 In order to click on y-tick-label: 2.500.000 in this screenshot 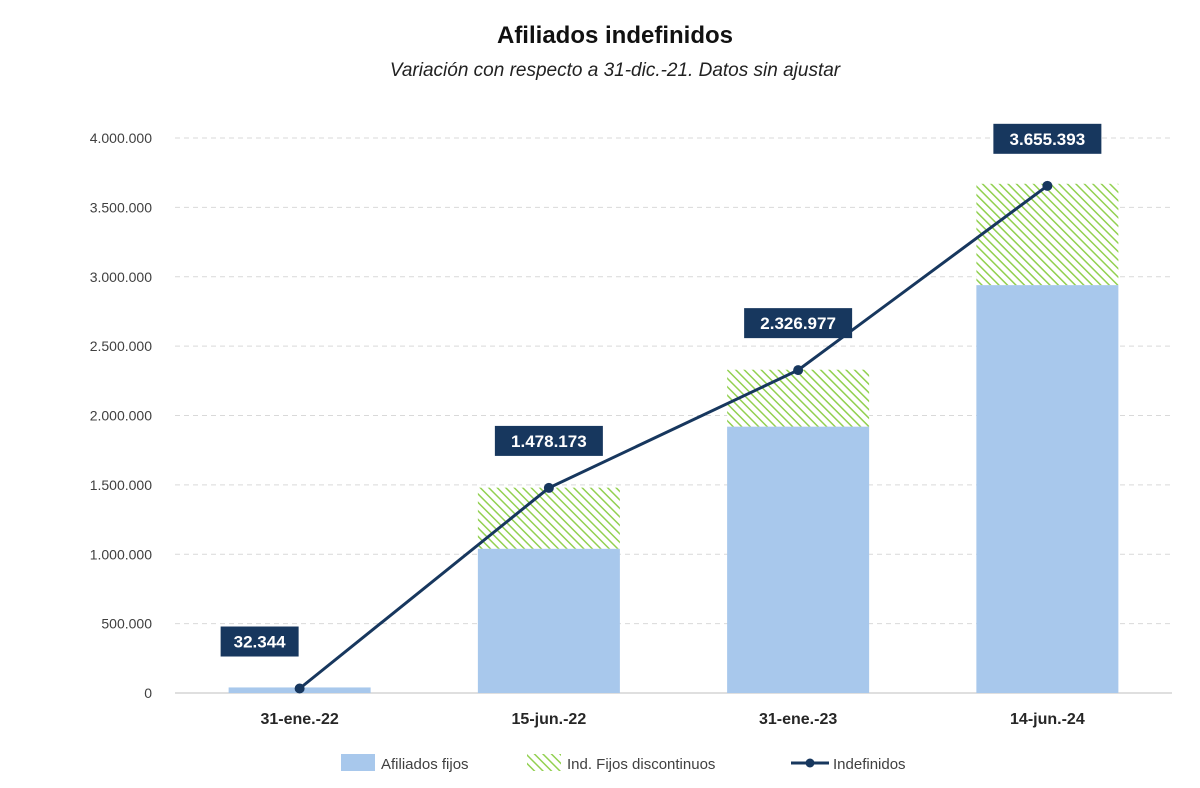, I will do `click(121, 346)`.